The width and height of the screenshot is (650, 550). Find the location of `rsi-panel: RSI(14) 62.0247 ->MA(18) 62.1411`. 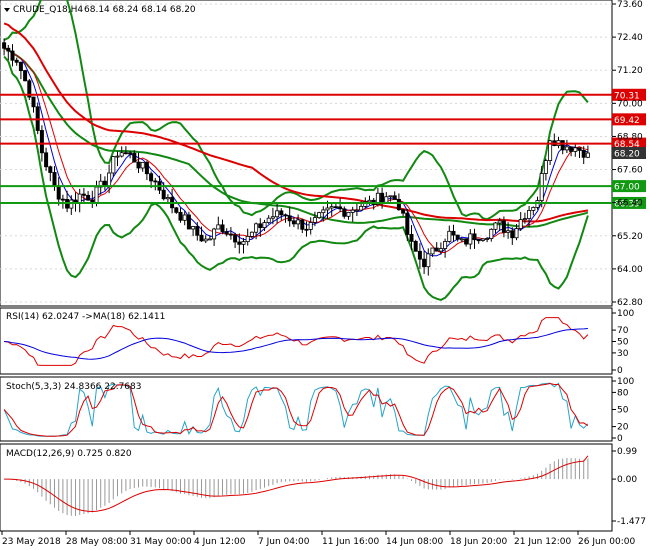

rsi-panel: RSI(14) 62.0247 ->MA(18) 62.1411 is located at coordinates (306, 341).